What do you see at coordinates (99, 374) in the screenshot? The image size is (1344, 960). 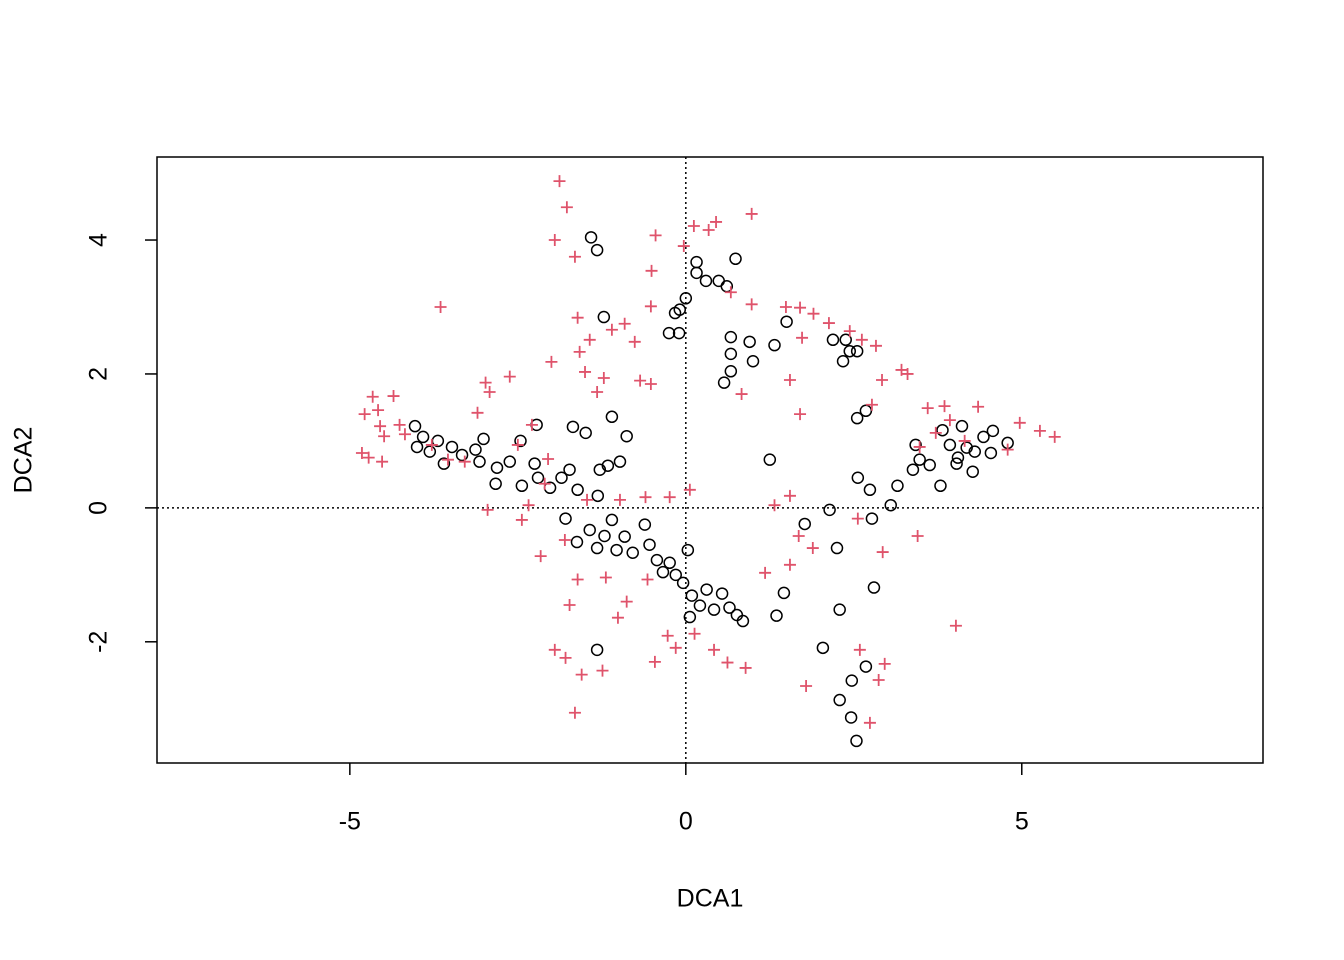 I see `y-tick-label: 2` at bounding box center [99, 374].